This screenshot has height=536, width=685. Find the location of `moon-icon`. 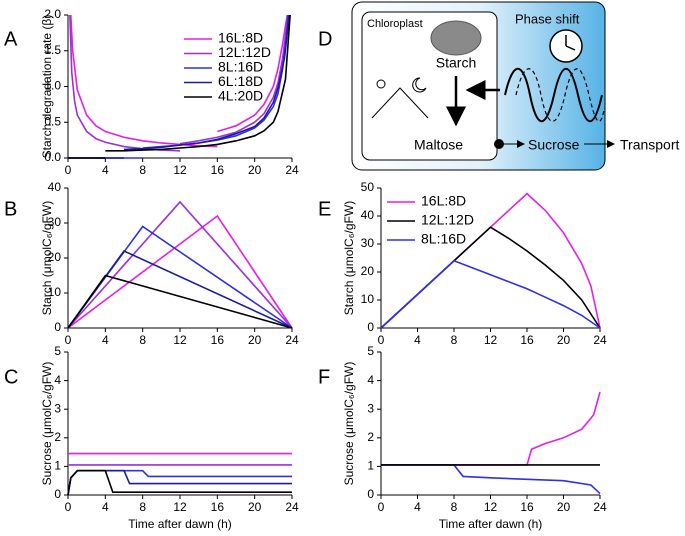

moon-icon is located at coordinates (419, 85).